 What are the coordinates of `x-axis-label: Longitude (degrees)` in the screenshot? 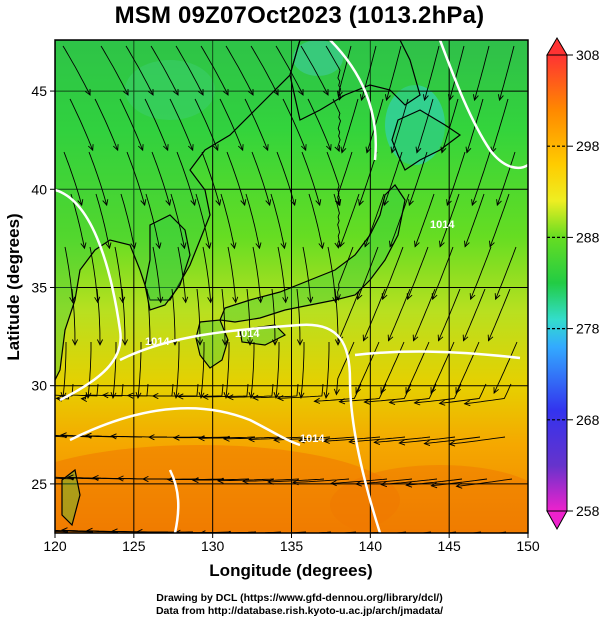 It's located at (290, 570).